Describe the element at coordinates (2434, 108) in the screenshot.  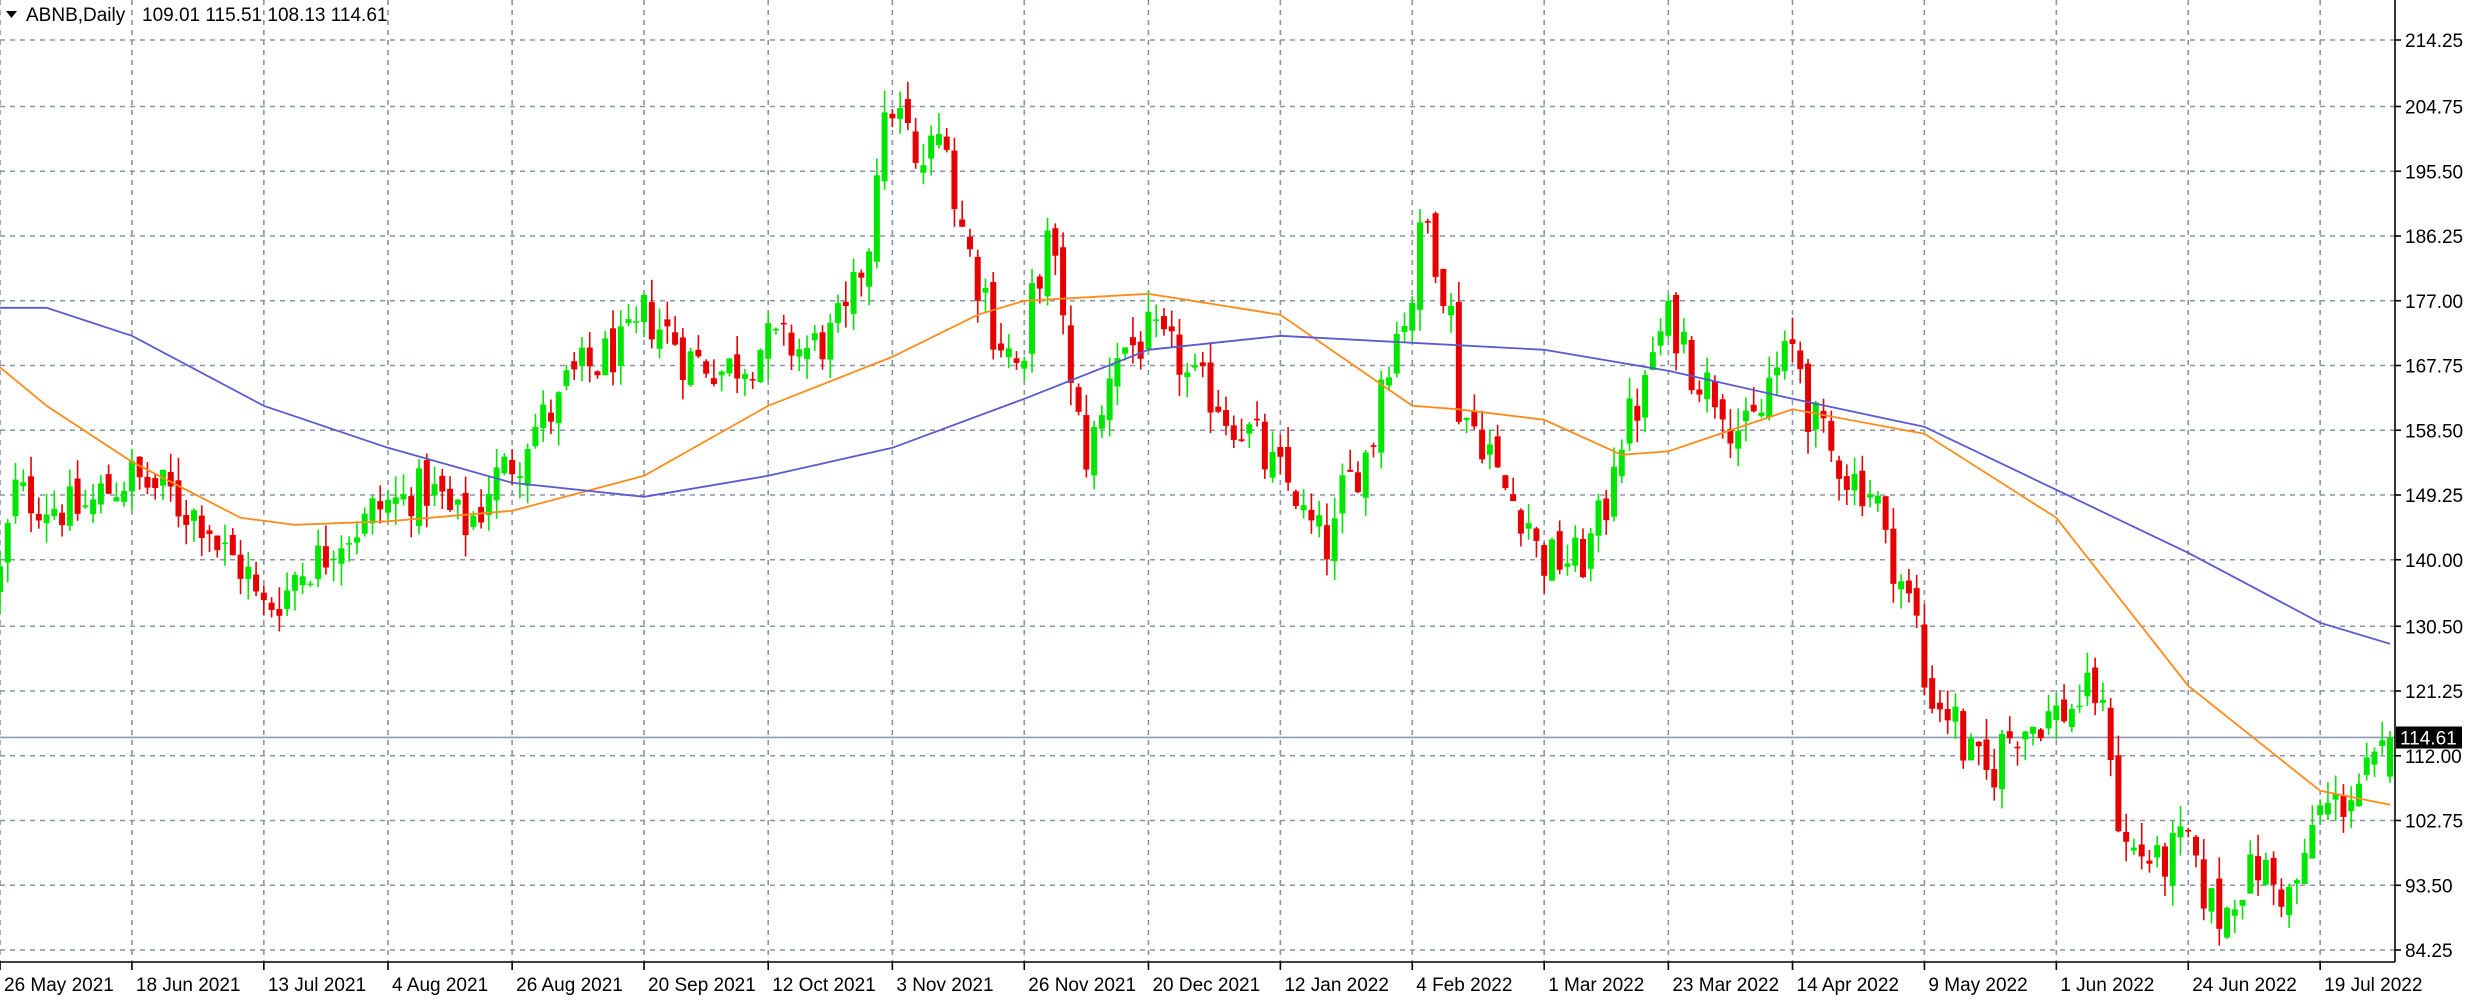
I see `price-tick-label: 204.75` at that location.